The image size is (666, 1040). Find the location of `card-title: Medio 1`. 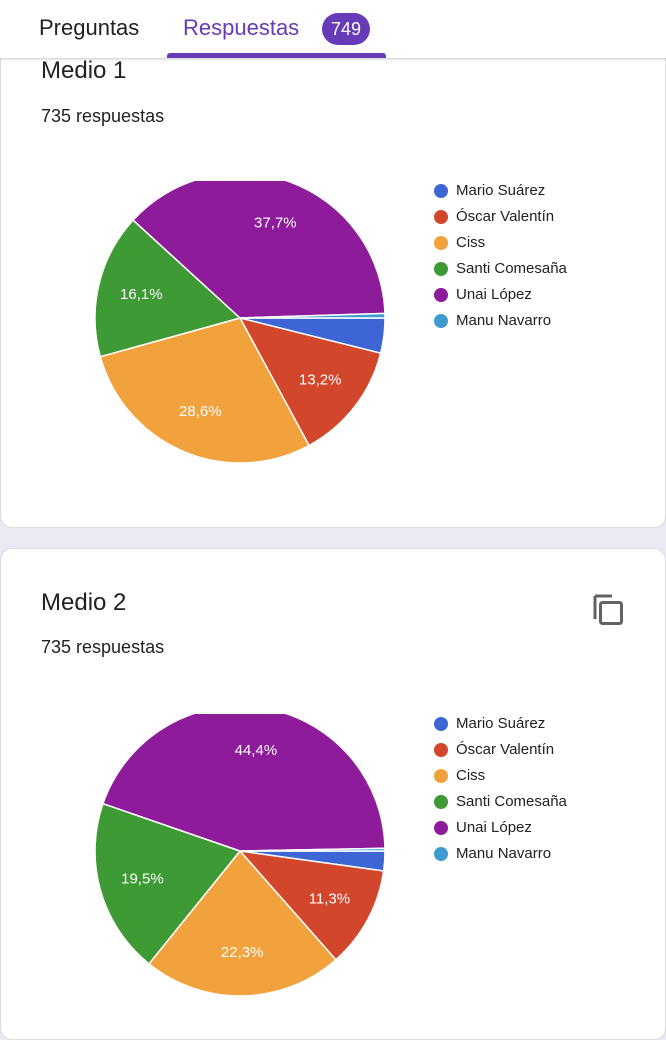

card-title: Medio 1 is located at coordinates (84, 70).